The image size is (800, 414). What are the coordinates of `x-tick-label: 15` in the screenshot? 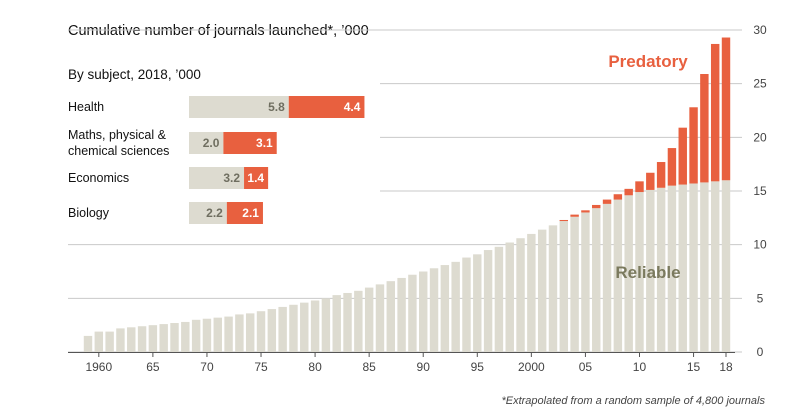 It's located at (694, 367).